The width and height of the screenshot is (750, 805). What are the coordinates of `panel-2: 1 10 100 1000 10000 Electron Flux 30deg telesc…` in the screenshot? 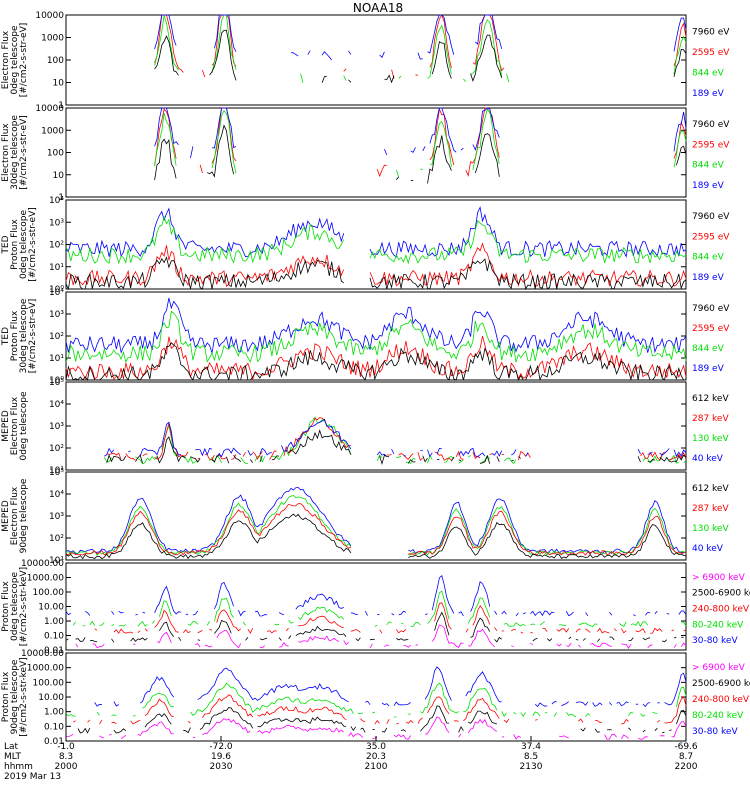 It's located at (365, 153).